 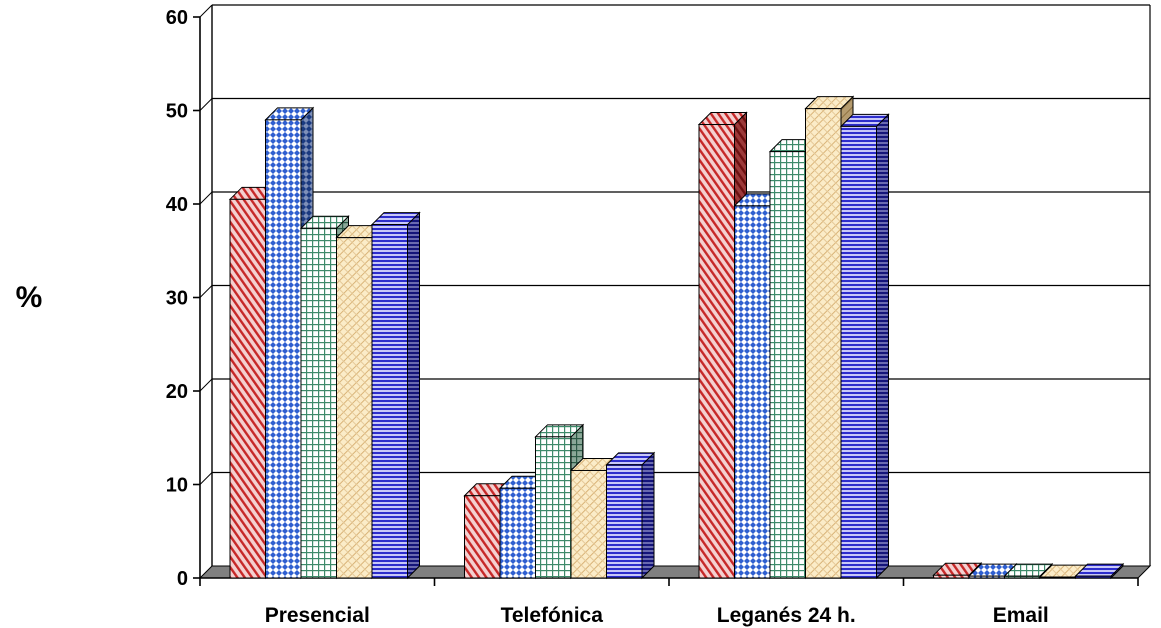 I want to click on x-category-label: Presencial, so click(x=317, y=615).